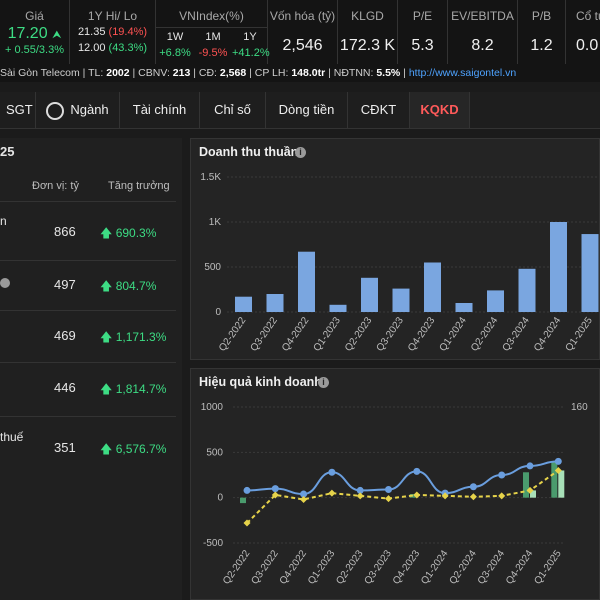  What do you see at coordinates (583, 32) in the screenshot?
I see `dividend-cell: Cổ tứ 0.0` at bounding box center [583, 32].